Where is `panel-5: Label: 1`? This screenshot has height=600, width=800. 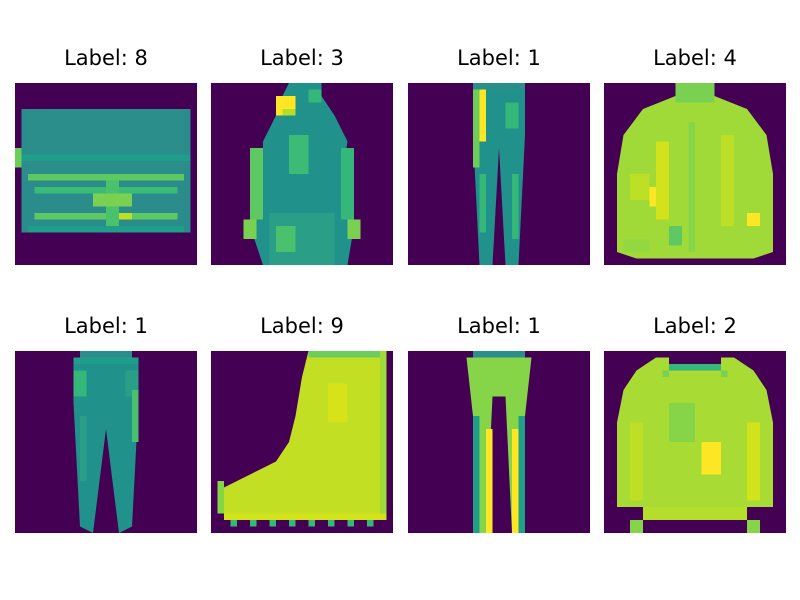 panel-5: Label: 1 is located at coordinates (106, 421).